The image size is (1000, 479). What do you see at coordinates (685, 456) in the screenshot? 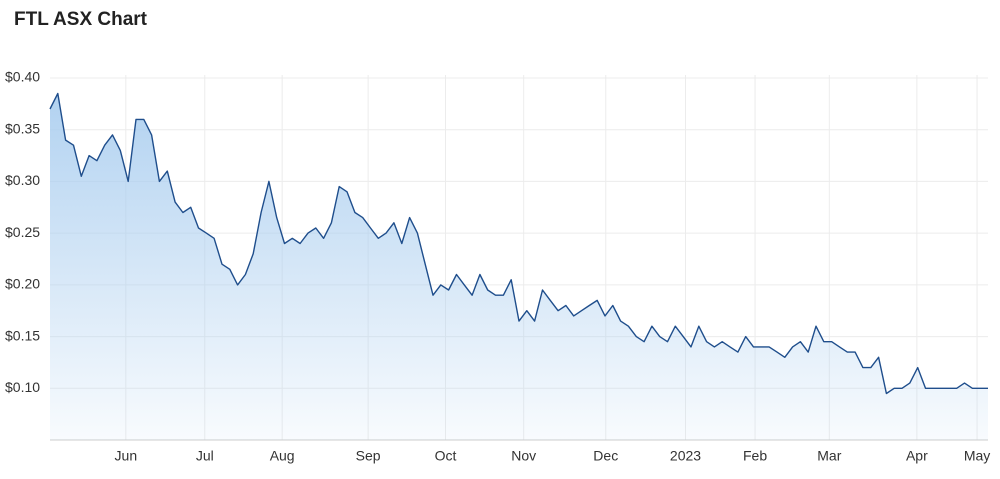
I see `x-tick-label: 2023` at bounding box center [685, 456].